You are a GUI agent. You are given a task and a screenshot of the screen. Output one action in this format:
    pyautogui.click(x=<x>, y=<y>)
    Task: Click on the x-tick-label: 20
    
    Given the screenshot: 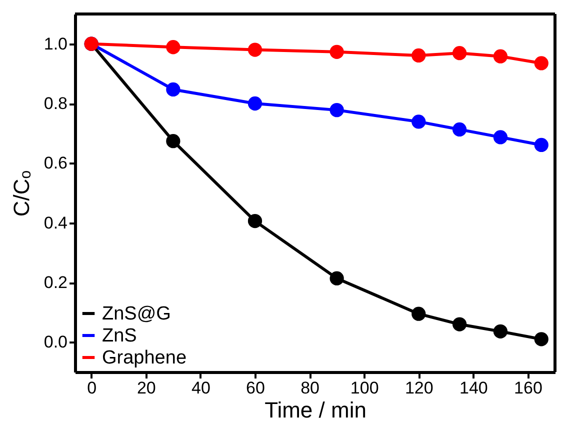 What is the action you would take?
    pyautogui.click(x=146, y=388)
    